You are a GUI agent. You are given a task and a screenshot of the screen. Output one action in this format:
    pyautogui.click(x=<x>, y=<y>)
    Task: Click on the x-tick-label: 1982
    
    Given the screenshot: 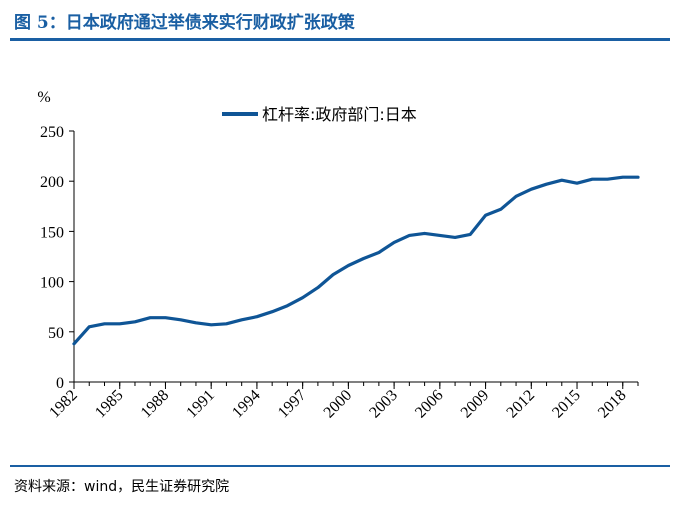 What is the action you would take?
    pyautogui.click(x=63, y=404)
    